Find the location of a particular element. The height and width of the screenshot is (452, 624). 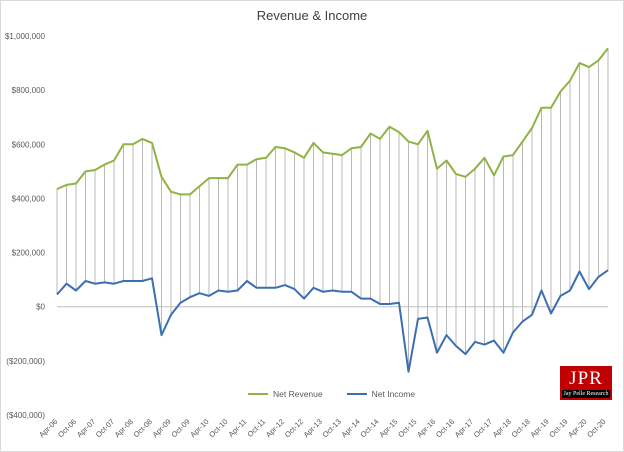

x-tick-label: Oct-08 is located at coordinates (143, 428).